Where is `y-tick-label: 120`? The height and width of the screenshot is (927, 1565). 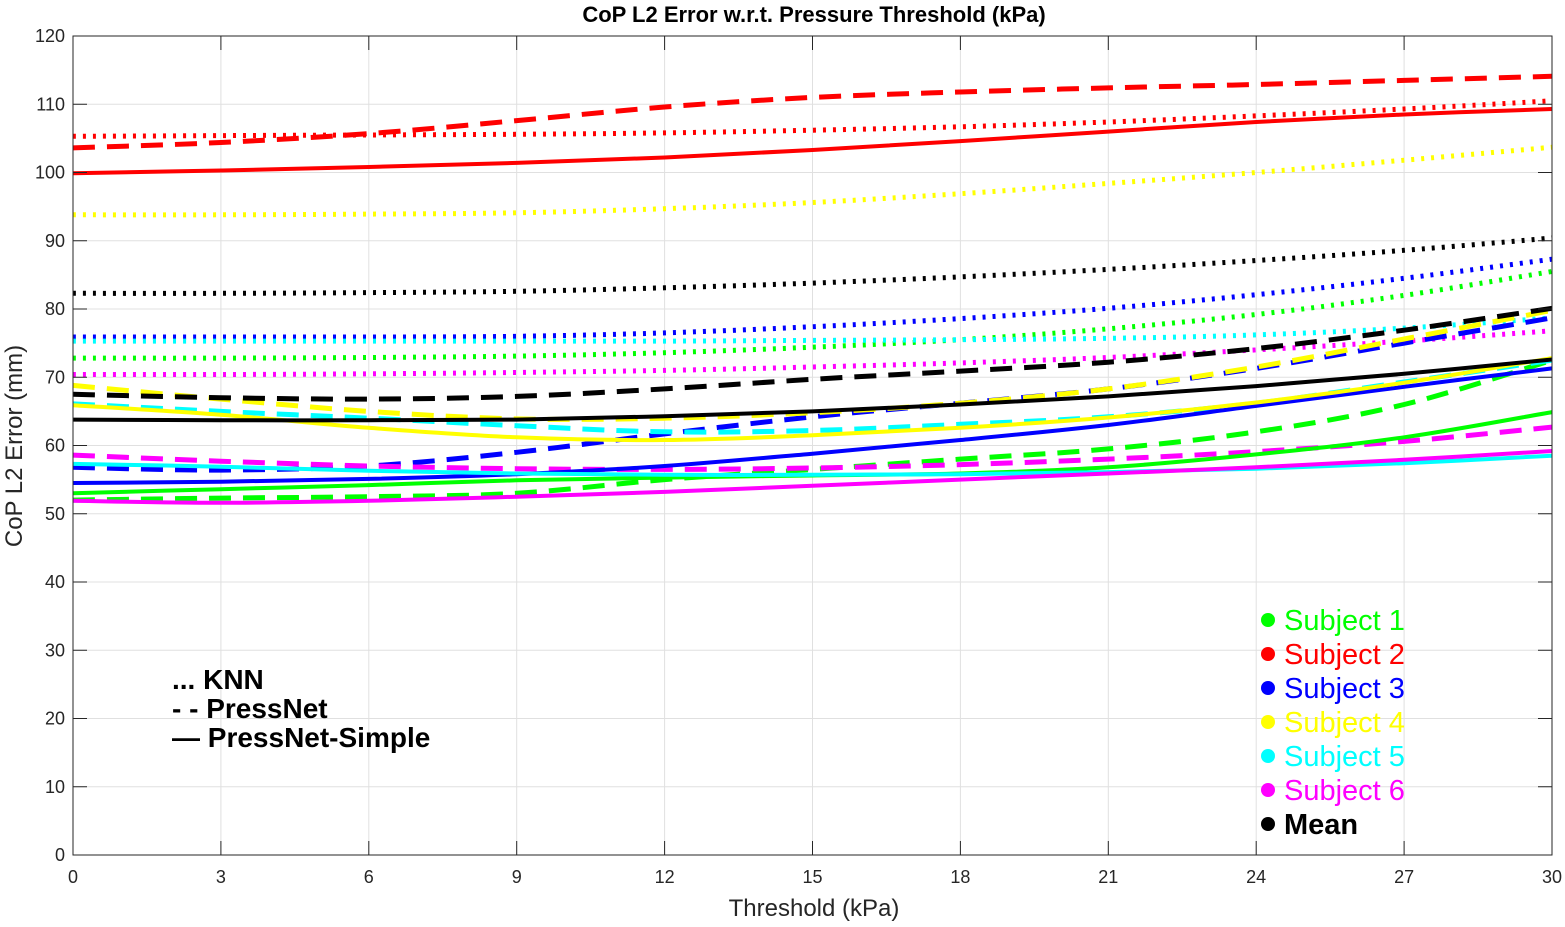
y-tick-label: 120 is located at coordinates (50, 36).